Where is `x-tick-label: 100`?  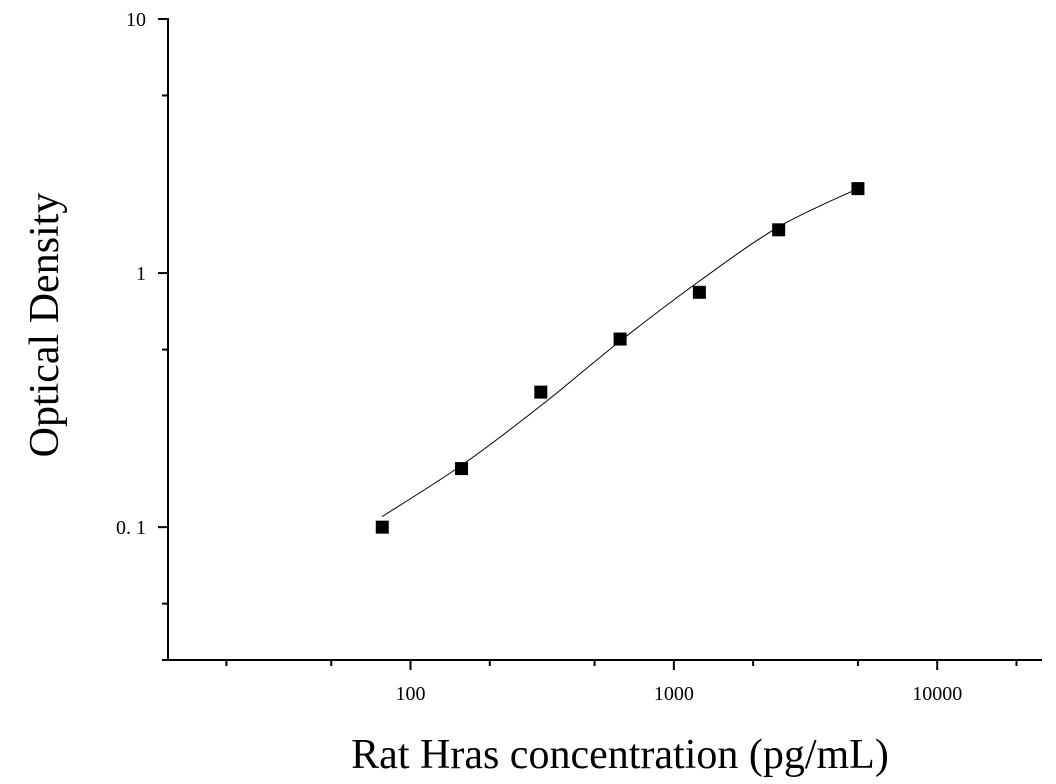
x-tick-label: 100 is located at coordinates (410, 694).